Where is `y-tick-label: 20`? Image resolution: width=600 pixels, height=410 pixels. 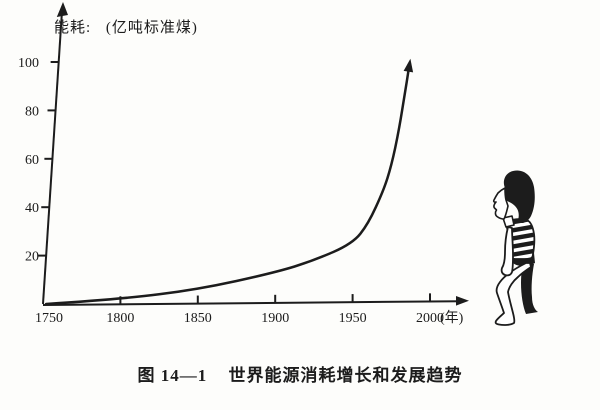 y-tick-label: 20 is located at coordinates (32, 257).